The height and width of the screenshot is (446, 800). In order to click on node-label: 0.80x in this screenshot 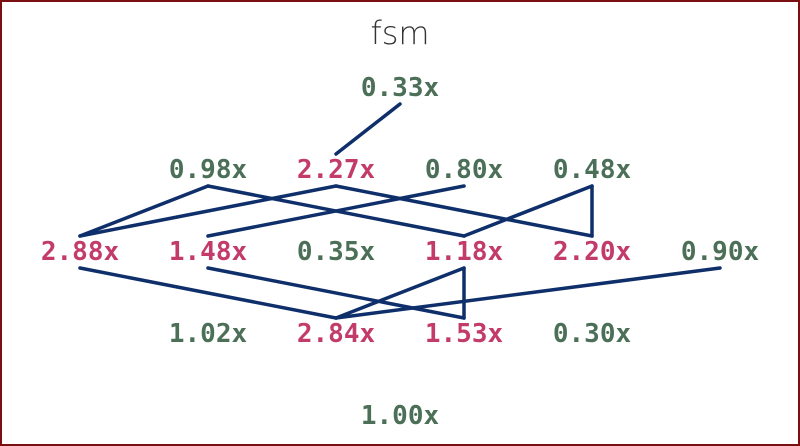, I will do `click(464, 170)`.